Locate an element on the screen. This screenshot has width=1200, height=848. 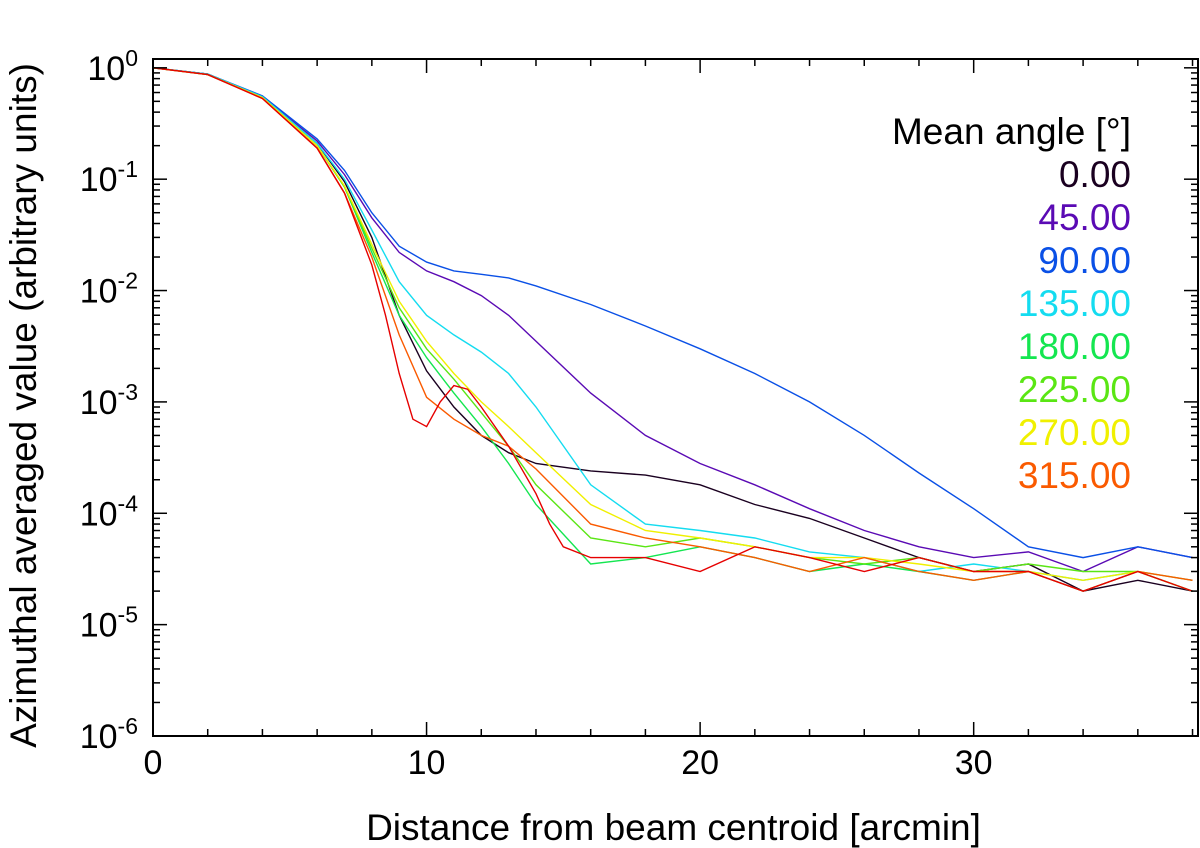
legend-entry: 90.00 is located at coordinates (1084, 260).